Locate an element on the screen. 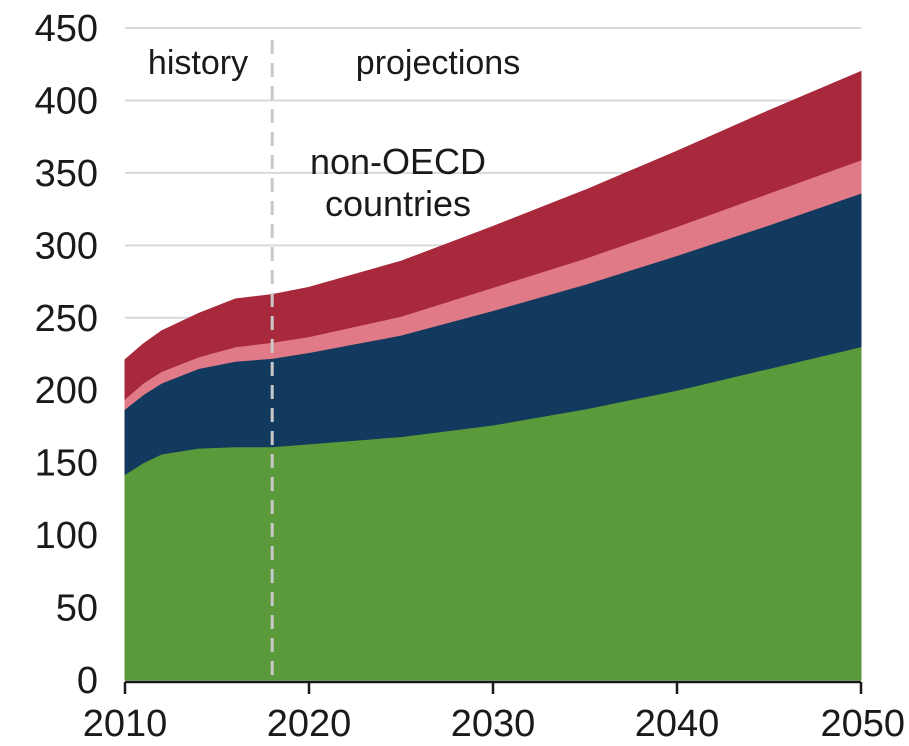 This screenshot has height=746, width=909. y-tick-label: 450 is located at coordinates (66, 29).